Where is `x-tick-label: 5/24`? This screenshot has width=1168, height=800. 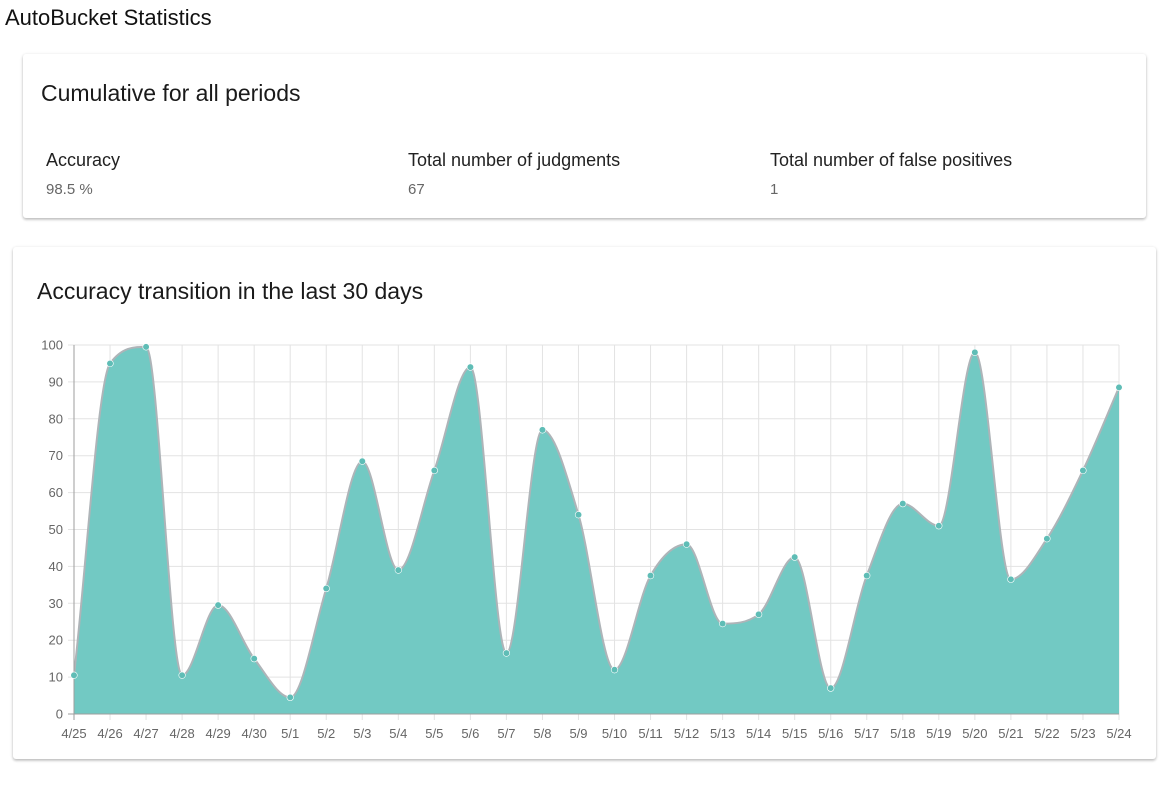 x-tick-label: 5/24 is located at coordinates (1118, 733).